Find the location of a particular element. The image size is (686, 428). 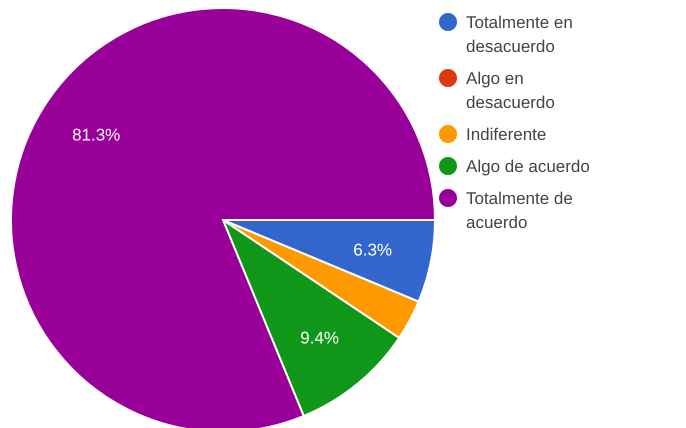

data-label: 9.4% is located at coordinates (320, 338).